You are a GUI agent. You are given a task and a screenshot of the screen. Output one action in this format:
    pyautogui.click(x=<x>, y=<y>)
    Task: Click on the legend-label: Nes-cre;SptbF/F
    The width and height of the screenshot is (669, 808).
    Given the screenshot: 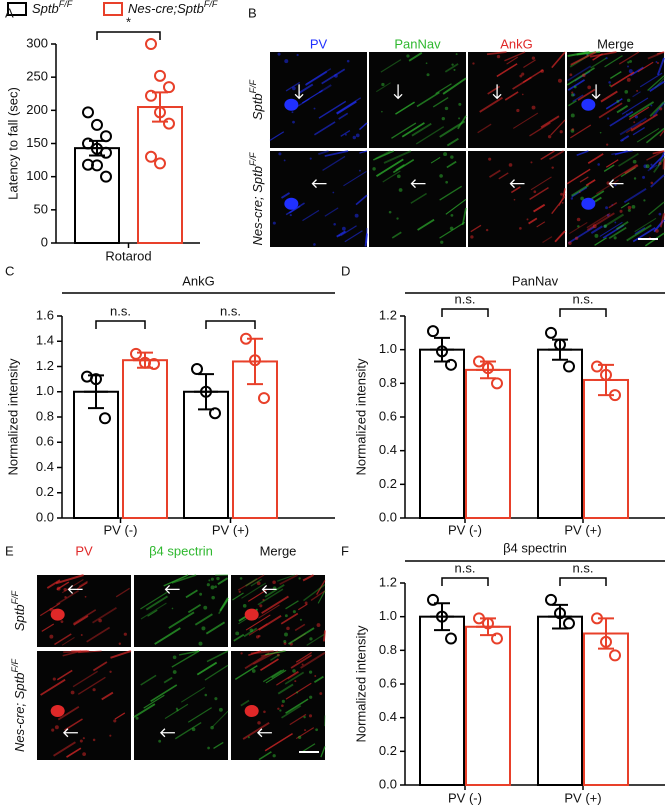 What is the action you would take?
    pyautogui.click(x=173, y=8)
    